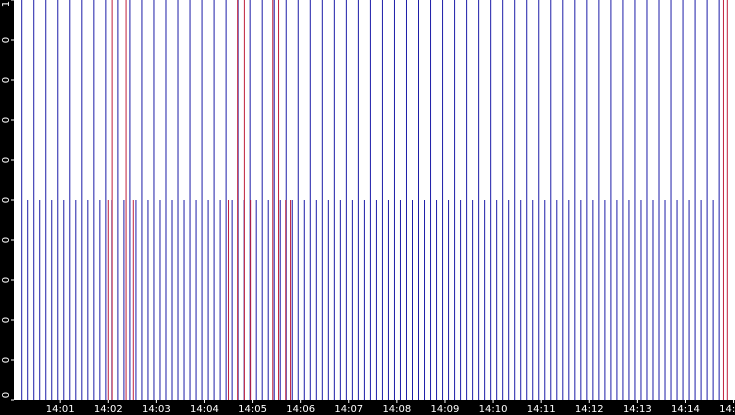  What do you see at coordinates (60, 409) in the screenshot?
I see `x-tick-label: 14:01` at bounding box center [60, 409].